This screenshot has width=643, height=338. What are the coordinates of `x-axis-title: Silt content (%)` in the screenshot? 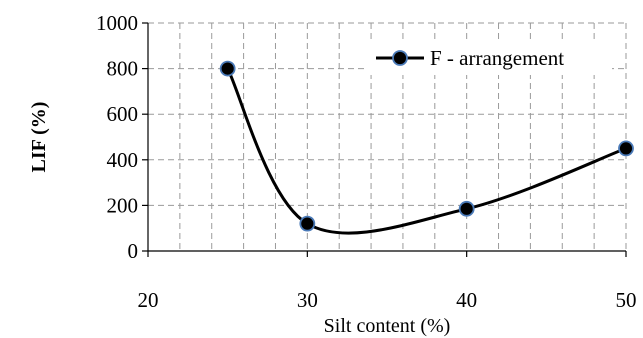 It's located at (387, 326).